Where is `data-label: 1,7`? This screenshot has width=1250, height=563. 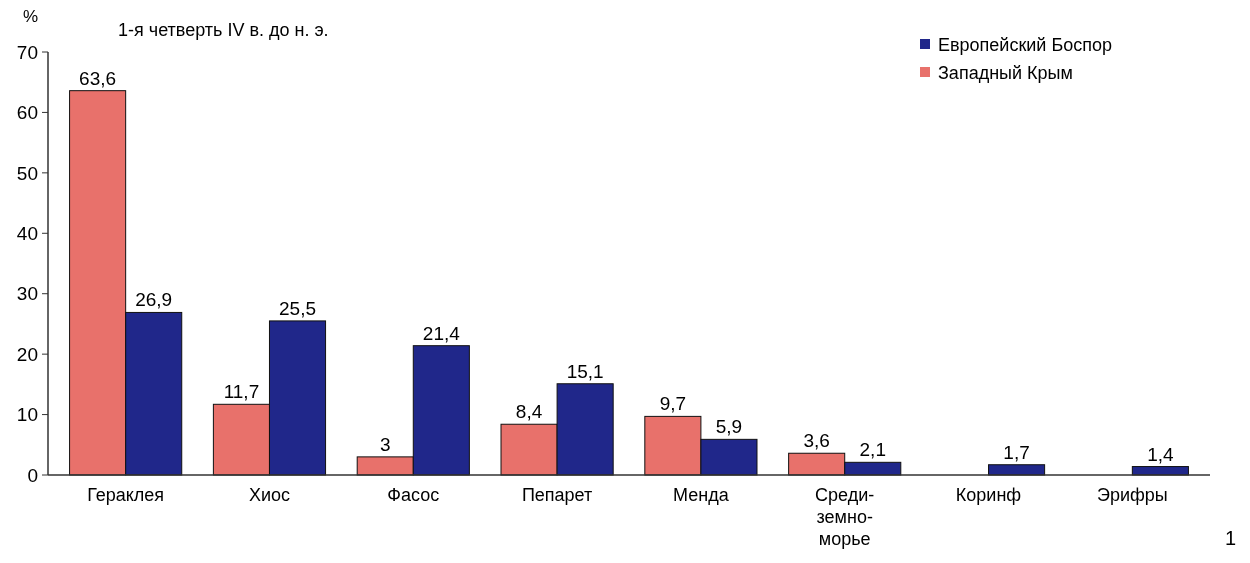
data-label: 1,7 is located at coordinates (1016, 452).